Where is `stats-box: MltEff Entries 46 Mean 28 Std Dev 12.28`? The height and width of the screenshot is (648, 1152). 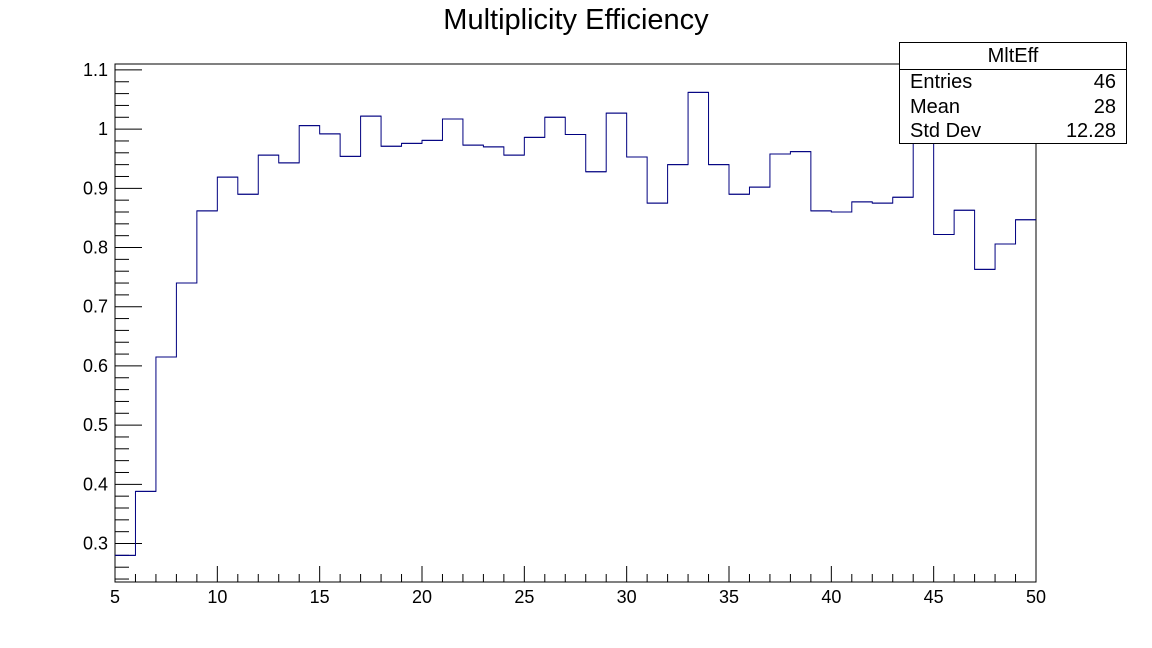 stats-box: MltEff Entries 46 Mean 28 Std Dev 12.28 is located at coordinates (1013, 93).